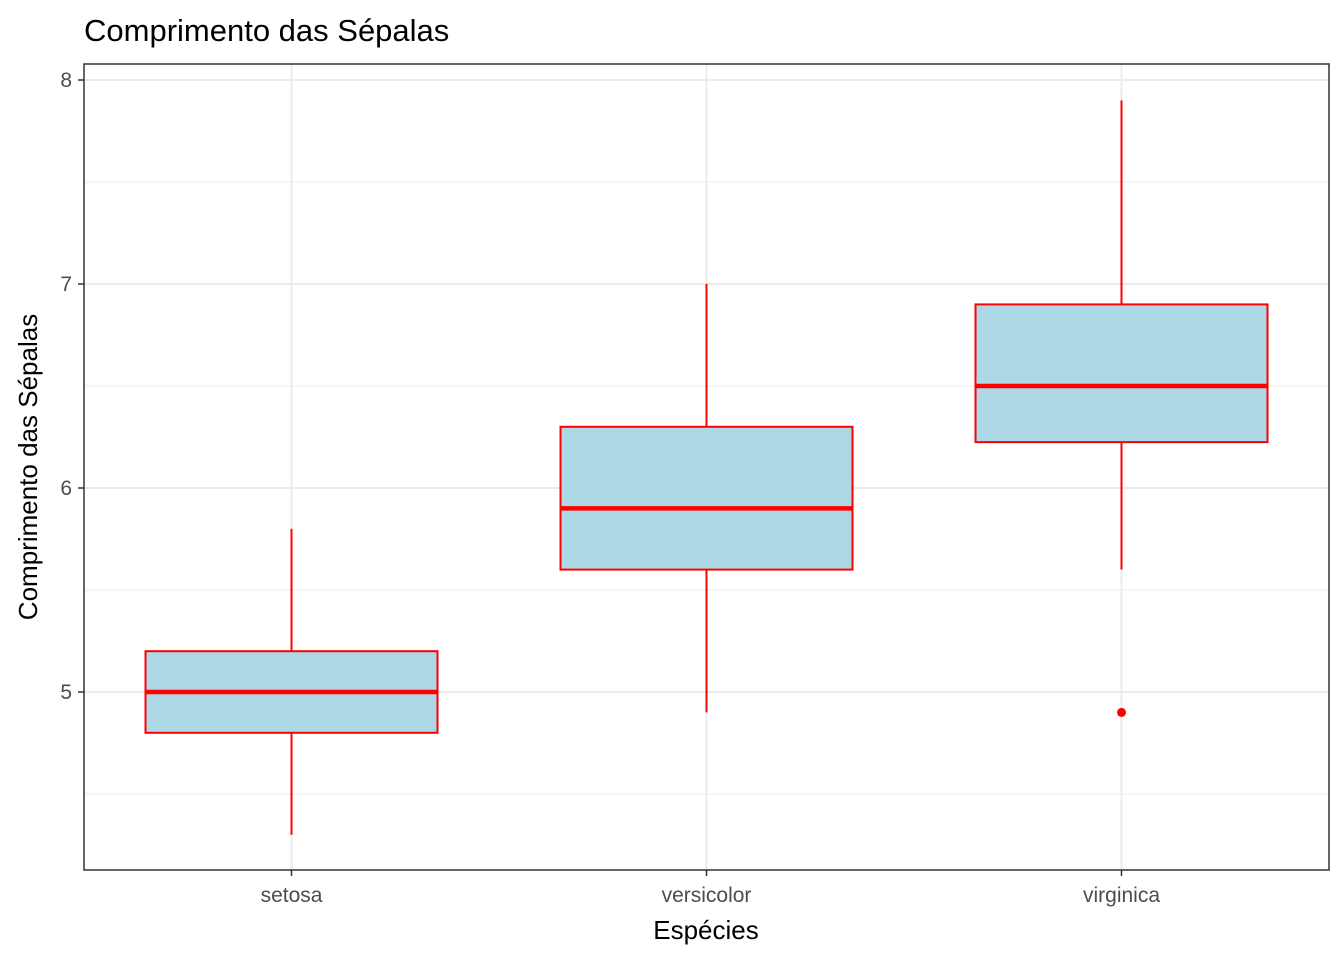 The width and height of the screenshot is (1344, 960). What do you see at coordinates (66, 692) in the screenshot?
I see `y-tick-label: 5` at bounding box center [66, 692].